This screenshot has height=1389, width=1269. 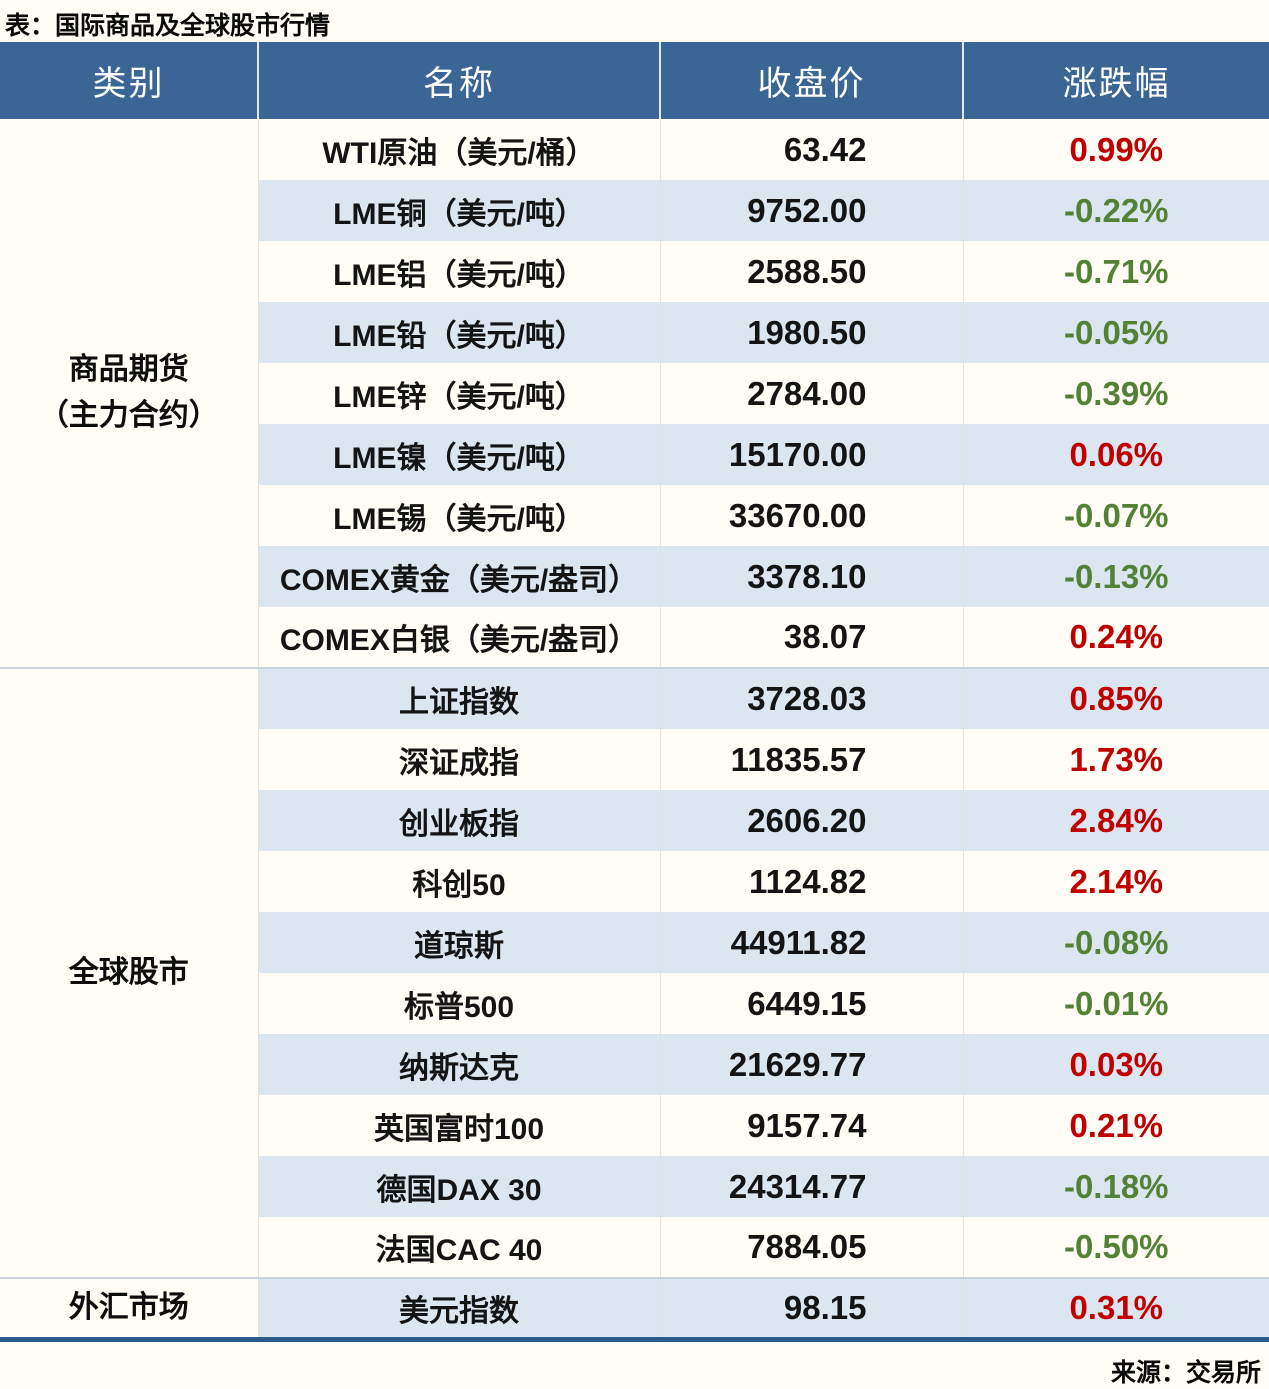 What do you see at coordinates (458, 1247) in the screenshot?
I see `instrument-name-cell: 法国CAC 40` at bounding box center [458, 1247].